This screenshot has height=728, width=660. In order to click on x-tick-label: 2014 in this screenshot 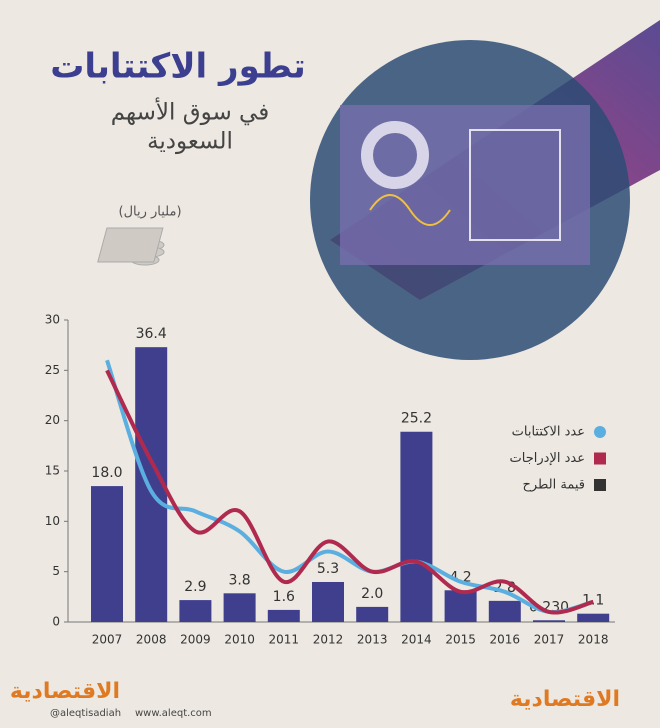, I will do `click(416, 640)`.